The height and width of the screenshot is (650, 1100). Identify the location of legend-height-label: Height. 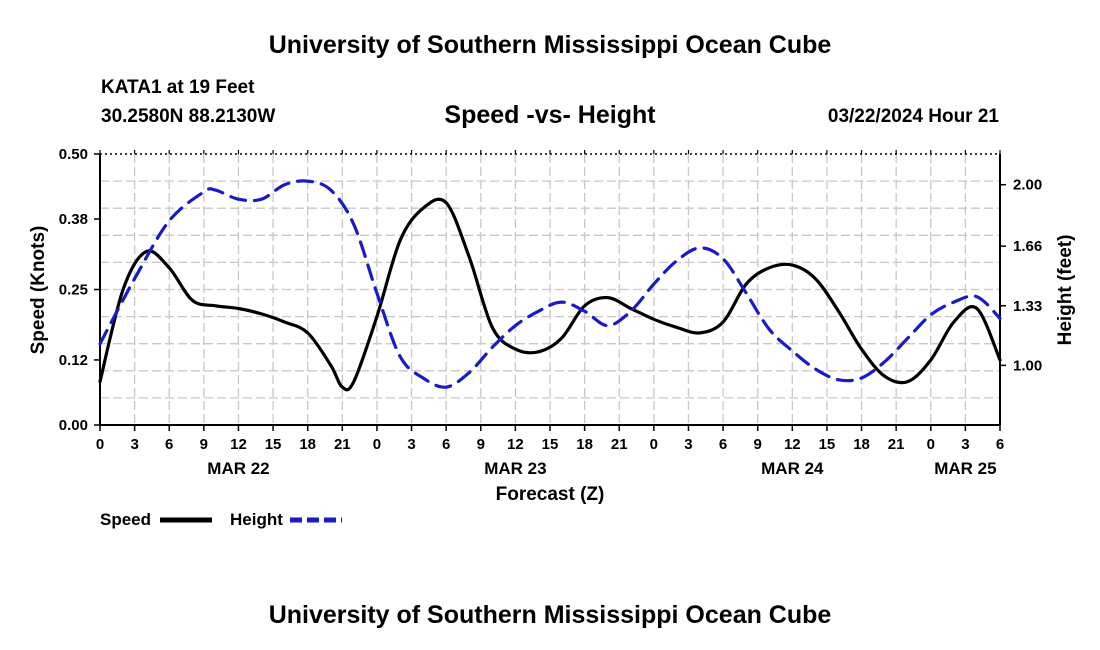
(256, 519).